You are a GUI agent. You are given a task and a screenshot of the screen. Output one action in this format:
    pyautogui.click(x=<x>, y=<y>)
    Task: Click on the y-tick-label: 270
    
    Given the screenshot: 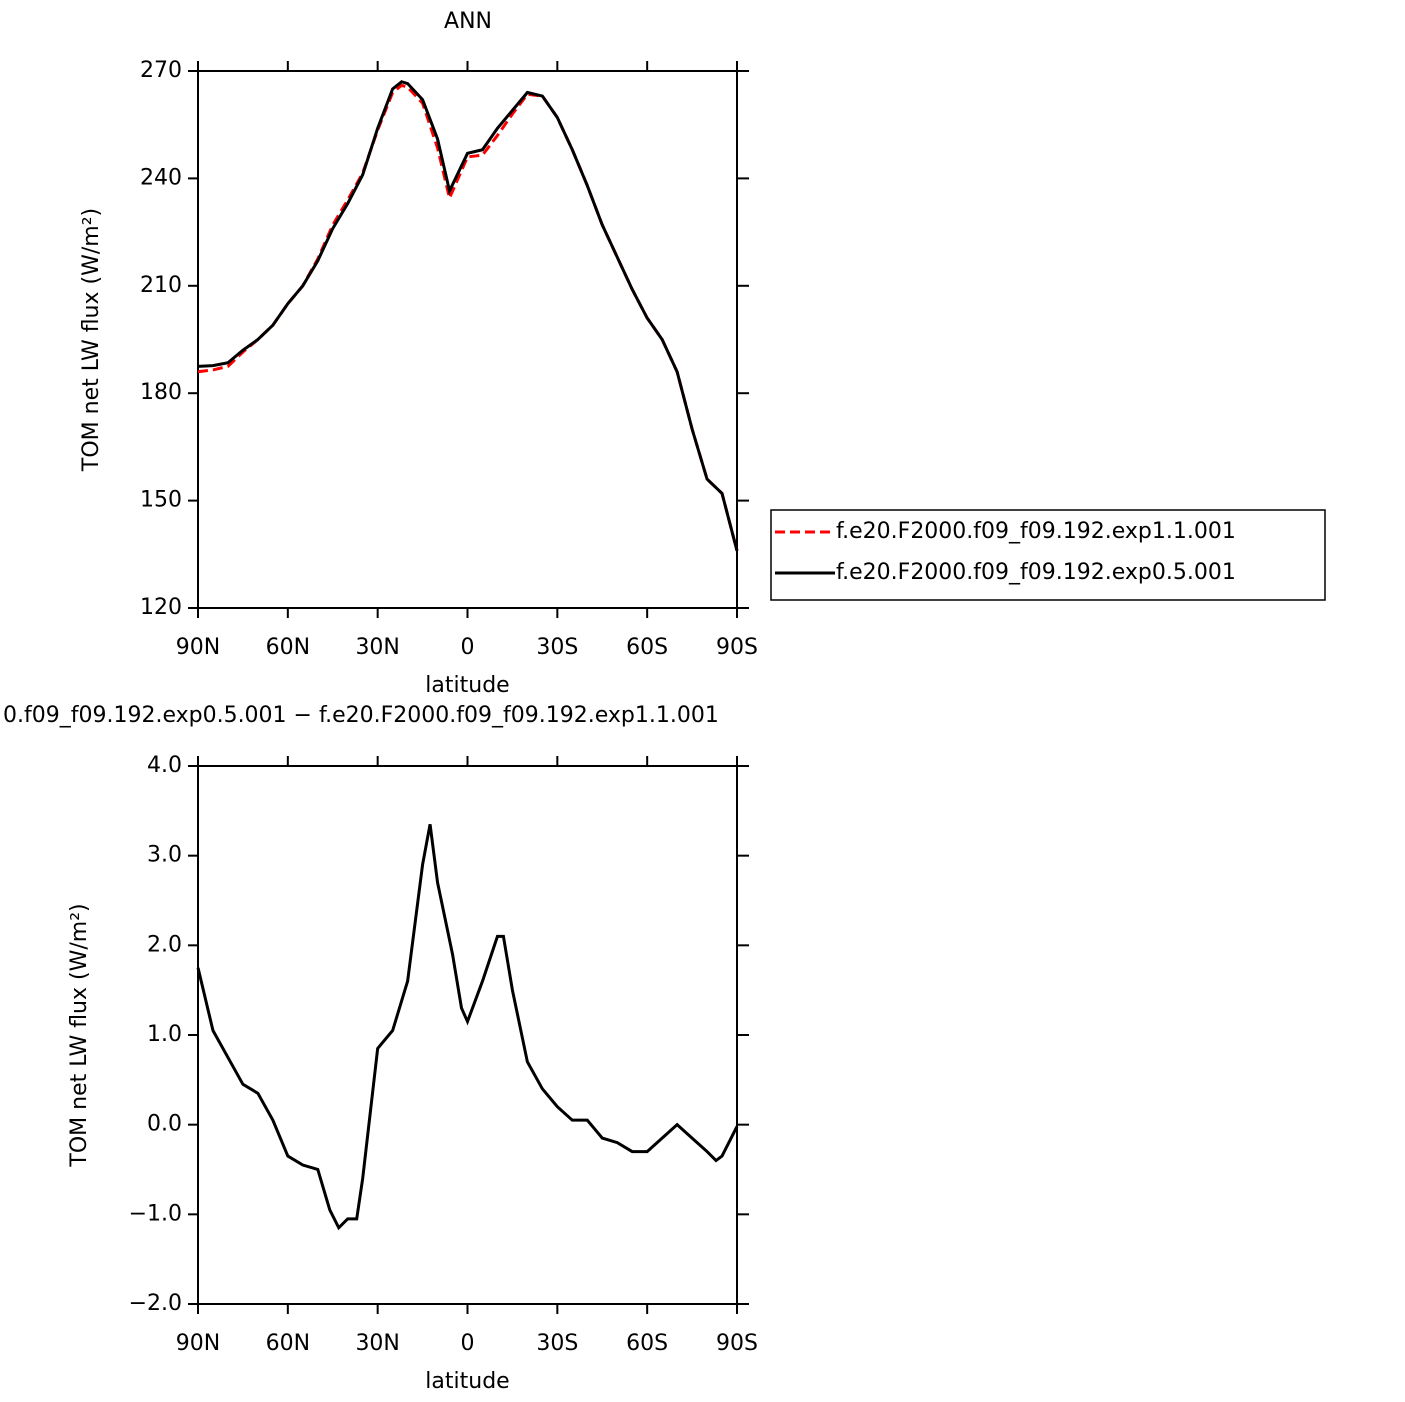 What is the action you would take?
    pyautogui.click(x=161, y=70)
    